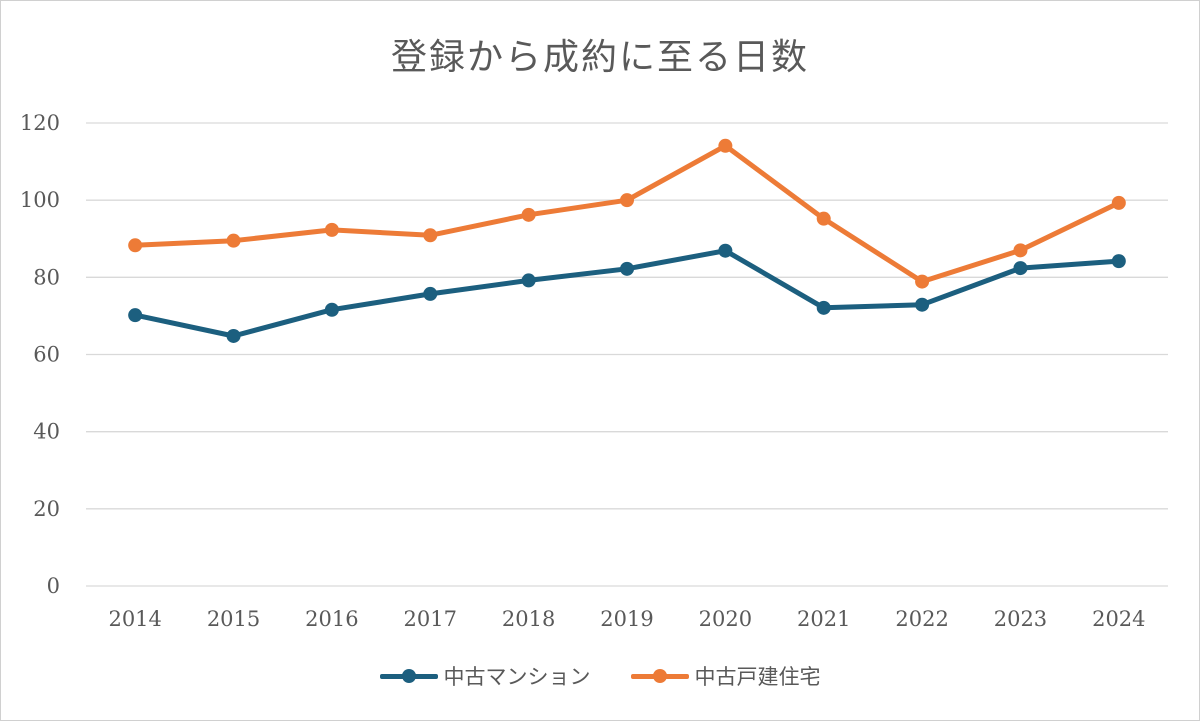  What do you see at coordinates (233, 619) in the screenshot?
I see `x-tick-label: 2015` at bounding box center [233, 619].